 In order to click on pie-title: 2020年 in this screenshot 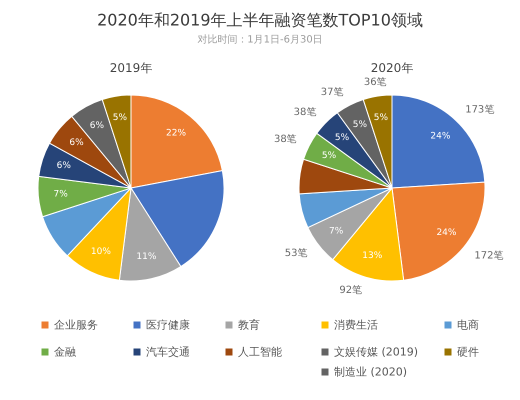, I will do `click(392, 68)`.